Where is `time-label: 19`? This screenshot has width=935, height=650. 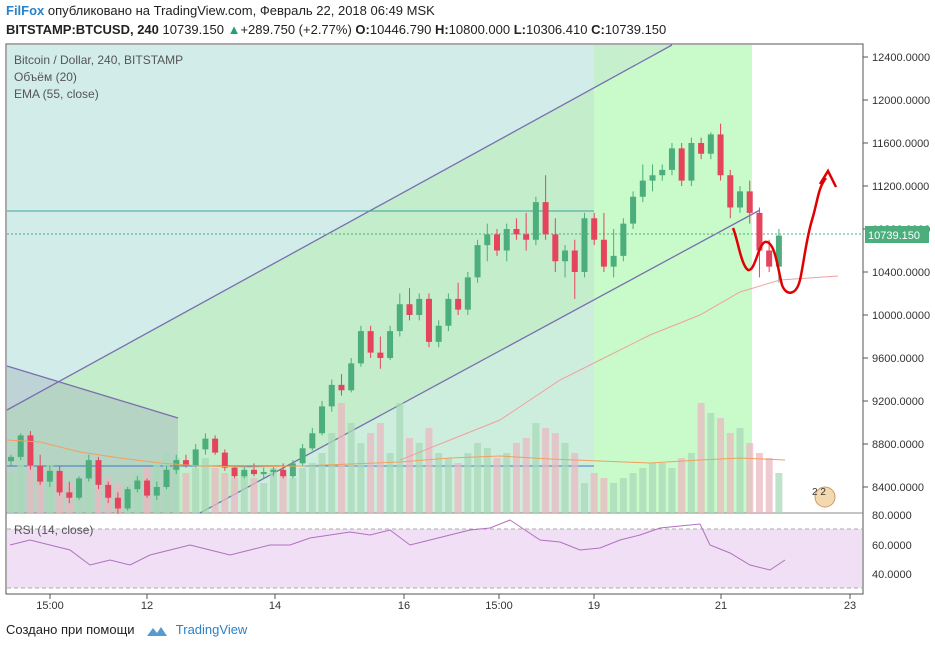 time-label: 19 is located at coordinates (594, 606).